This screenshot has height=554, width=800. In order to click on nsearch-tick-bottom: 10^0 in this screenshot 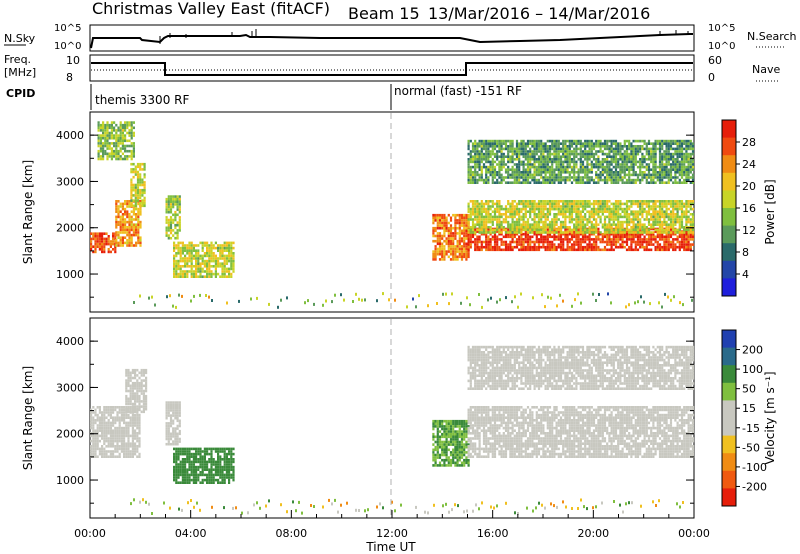, I will do `click(721, 46)`.